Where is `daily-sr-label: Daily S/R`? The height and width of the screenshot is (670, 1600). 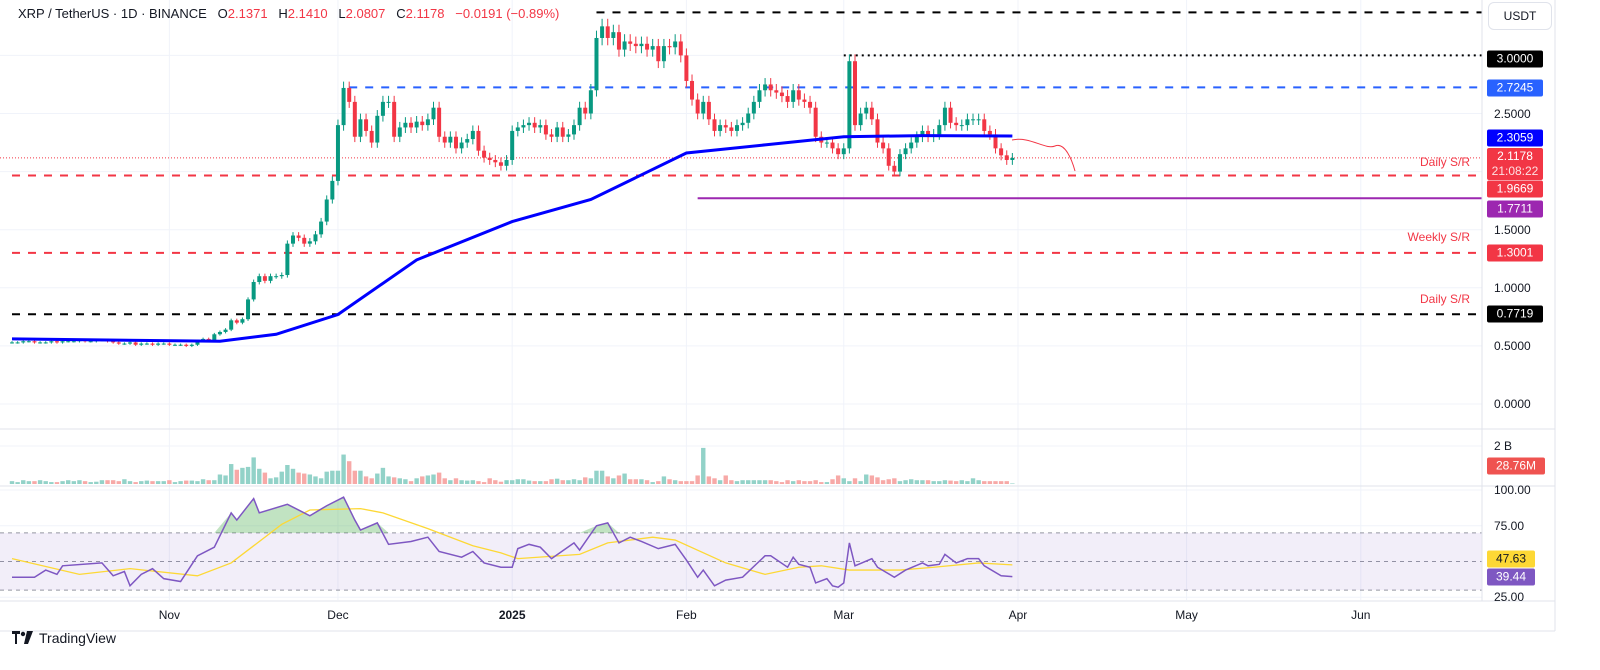
daily-sr-label: Daily S/R is located at coordinates (1444, 162).